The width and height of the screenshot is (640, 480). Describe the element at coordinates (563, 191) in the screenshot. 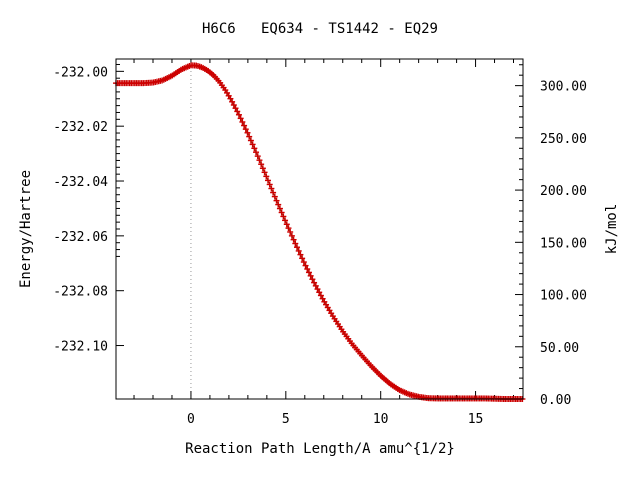

I see `y2-tick-label: 200.00` at that location.